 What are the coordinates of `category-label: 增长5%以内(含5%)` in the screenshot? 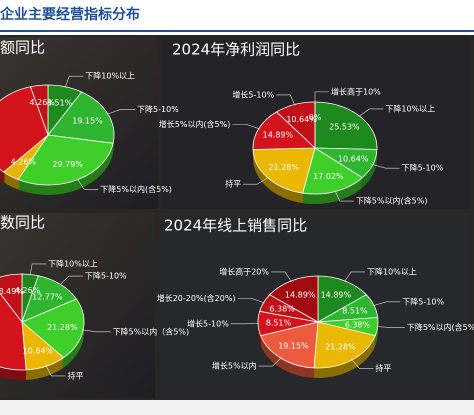 It's located at (195, 124).